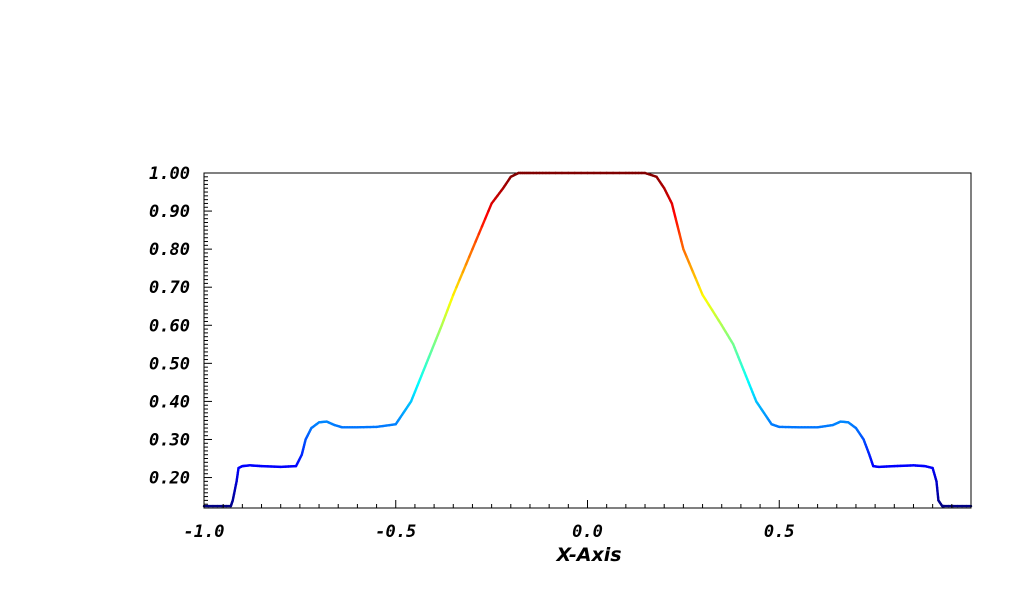 Image resolution: width=1024 pixels, height=599 pixels. I want to click on y-tick-label: 0.40, so click(169, 402).